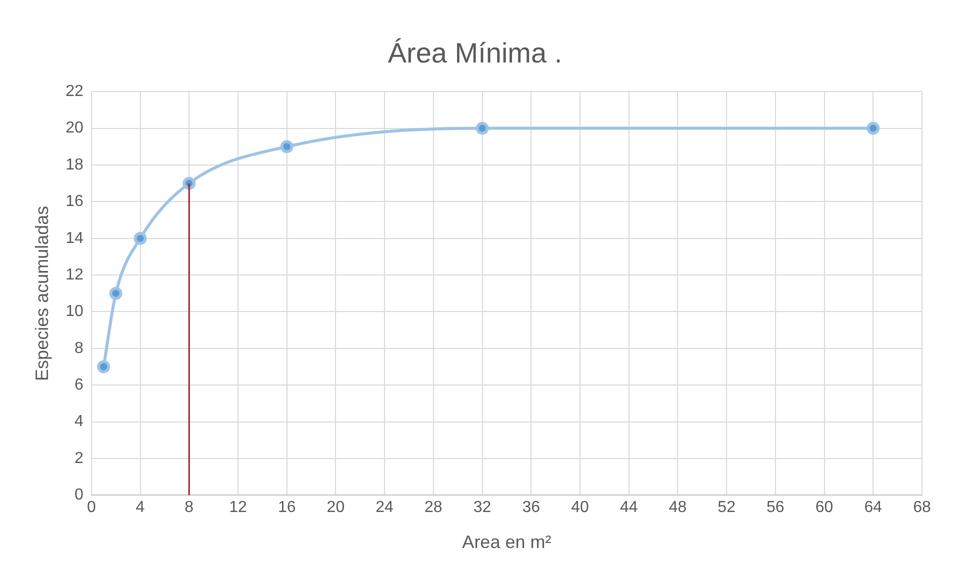 The width and height of the screenshot is (960, 576). Describe the element at coordinates (75, 128) in the screenshot. I see `y-tick-label: 20` at that location.